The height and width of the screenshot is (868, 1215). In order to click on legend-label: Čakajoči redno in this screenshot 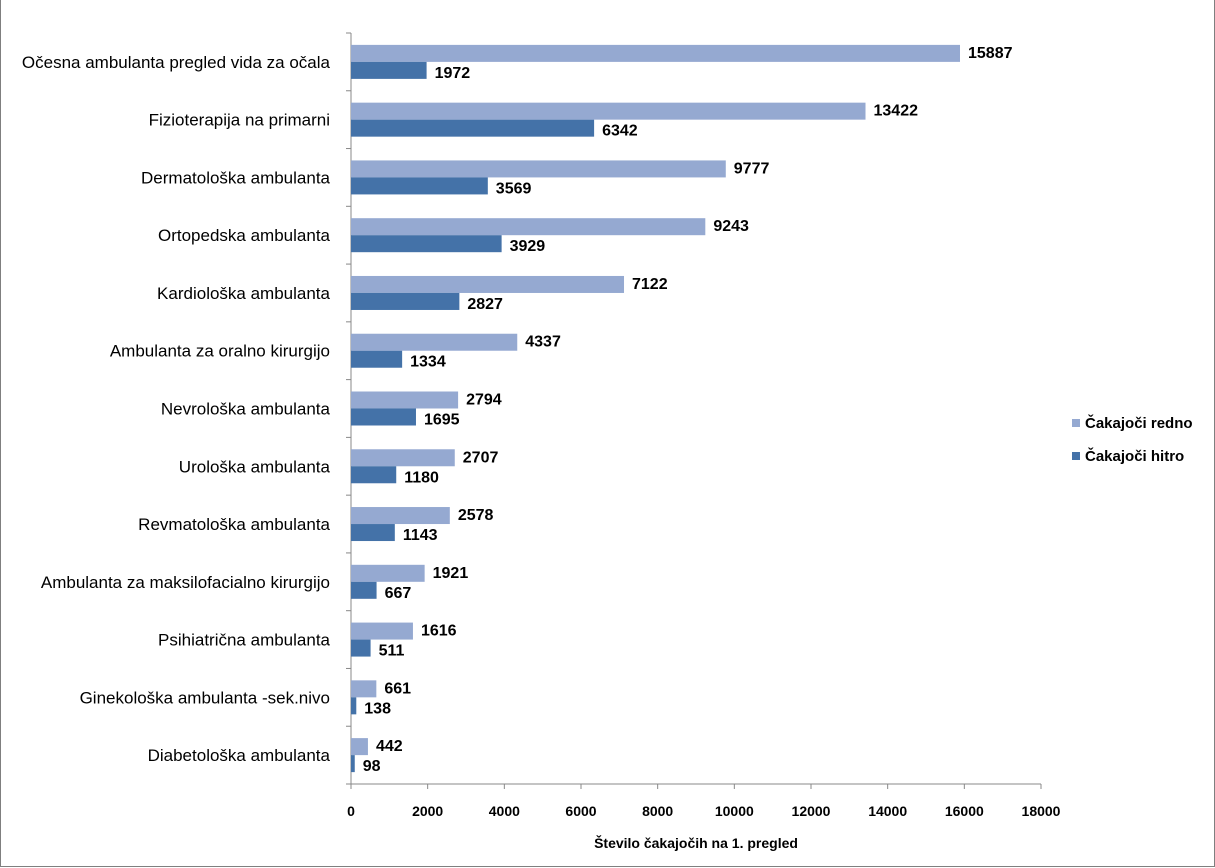, I will do `click(1139, 423)`.